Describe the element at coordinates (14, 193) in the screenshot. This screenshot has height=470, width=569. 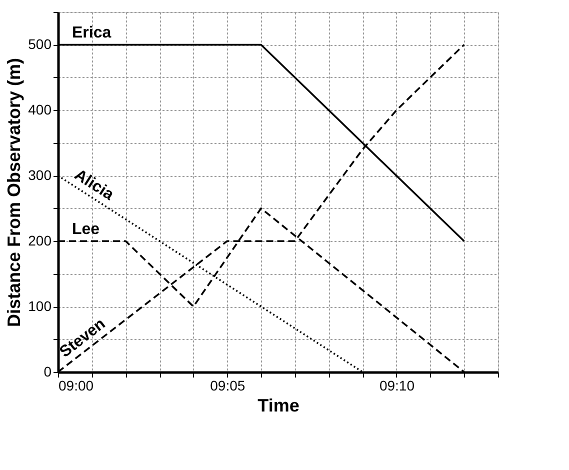
I see `y-axis-title: Distance From Observatory (m)` at that location.